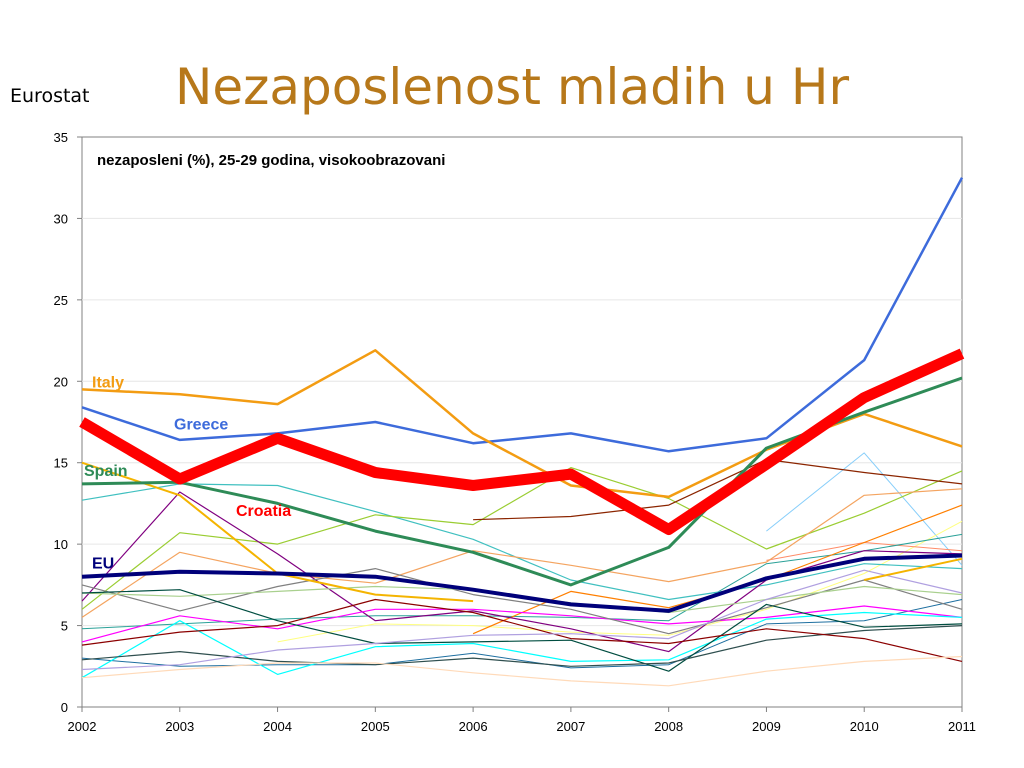  Describe the element at coordinates (263, 511) in the screenshot. I see `series-label-croatia: Croatia` at that location.